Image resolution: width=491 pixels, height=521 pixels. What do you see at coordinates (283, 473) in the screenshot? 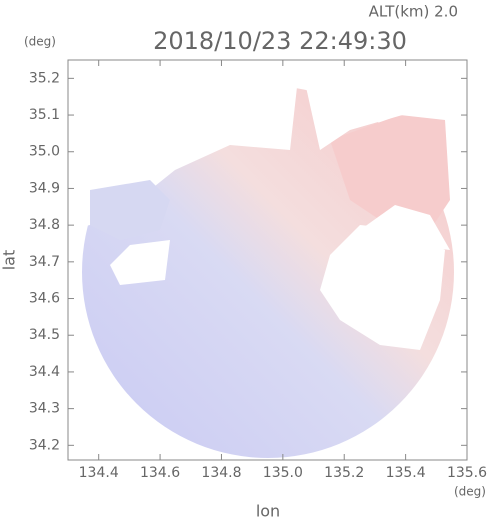
I see `x-tick-label: 135.0` at bounding box center [283, 473].